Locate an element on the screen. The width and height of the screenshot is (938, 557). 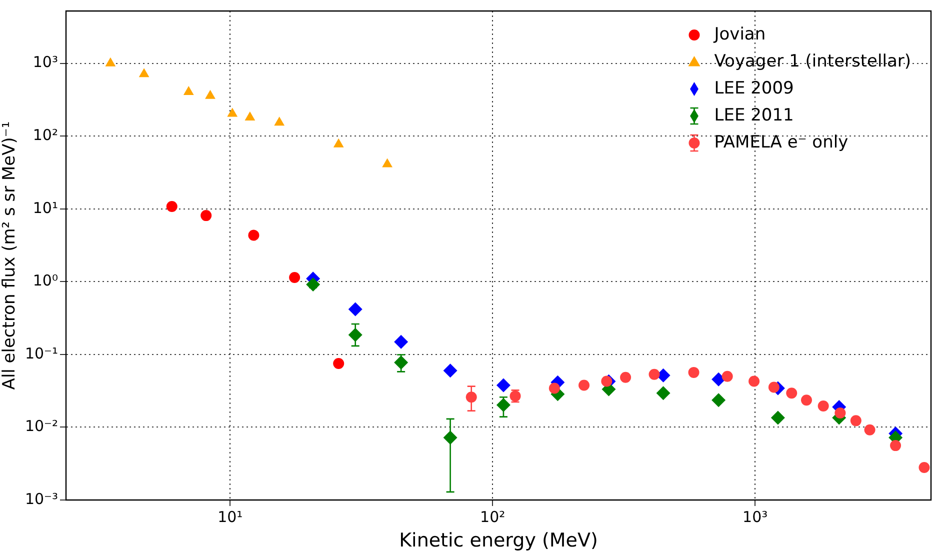
x-tick-label: 10² is located at coordinates (493, 517).